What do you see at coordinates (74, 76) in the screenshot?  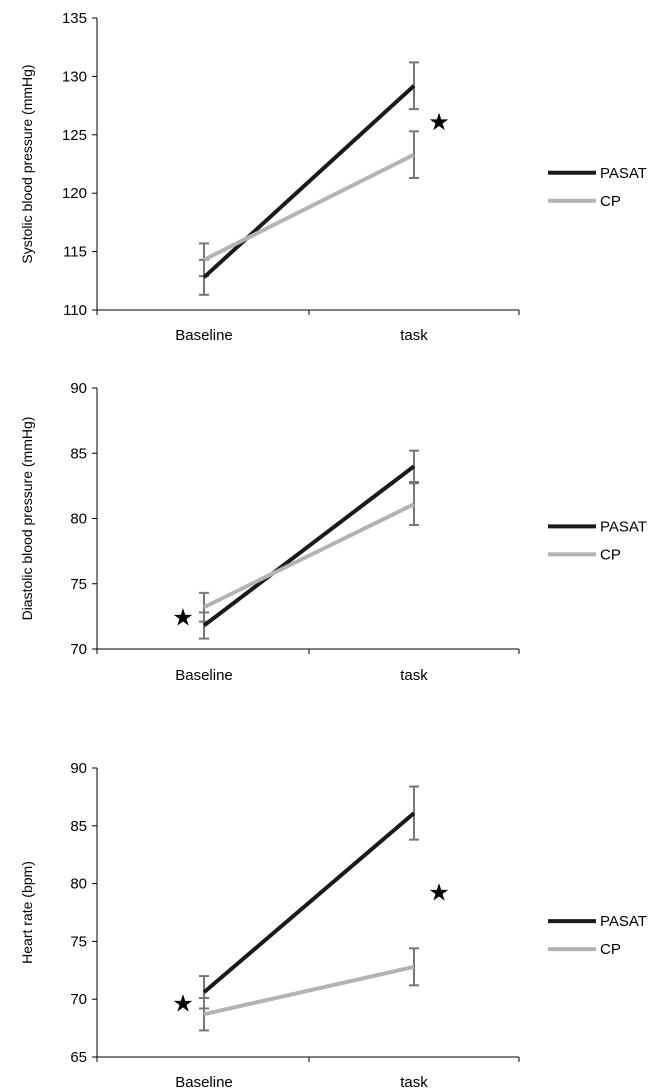 I see `y-tick-label: 130` at bounding box center [74, 76].